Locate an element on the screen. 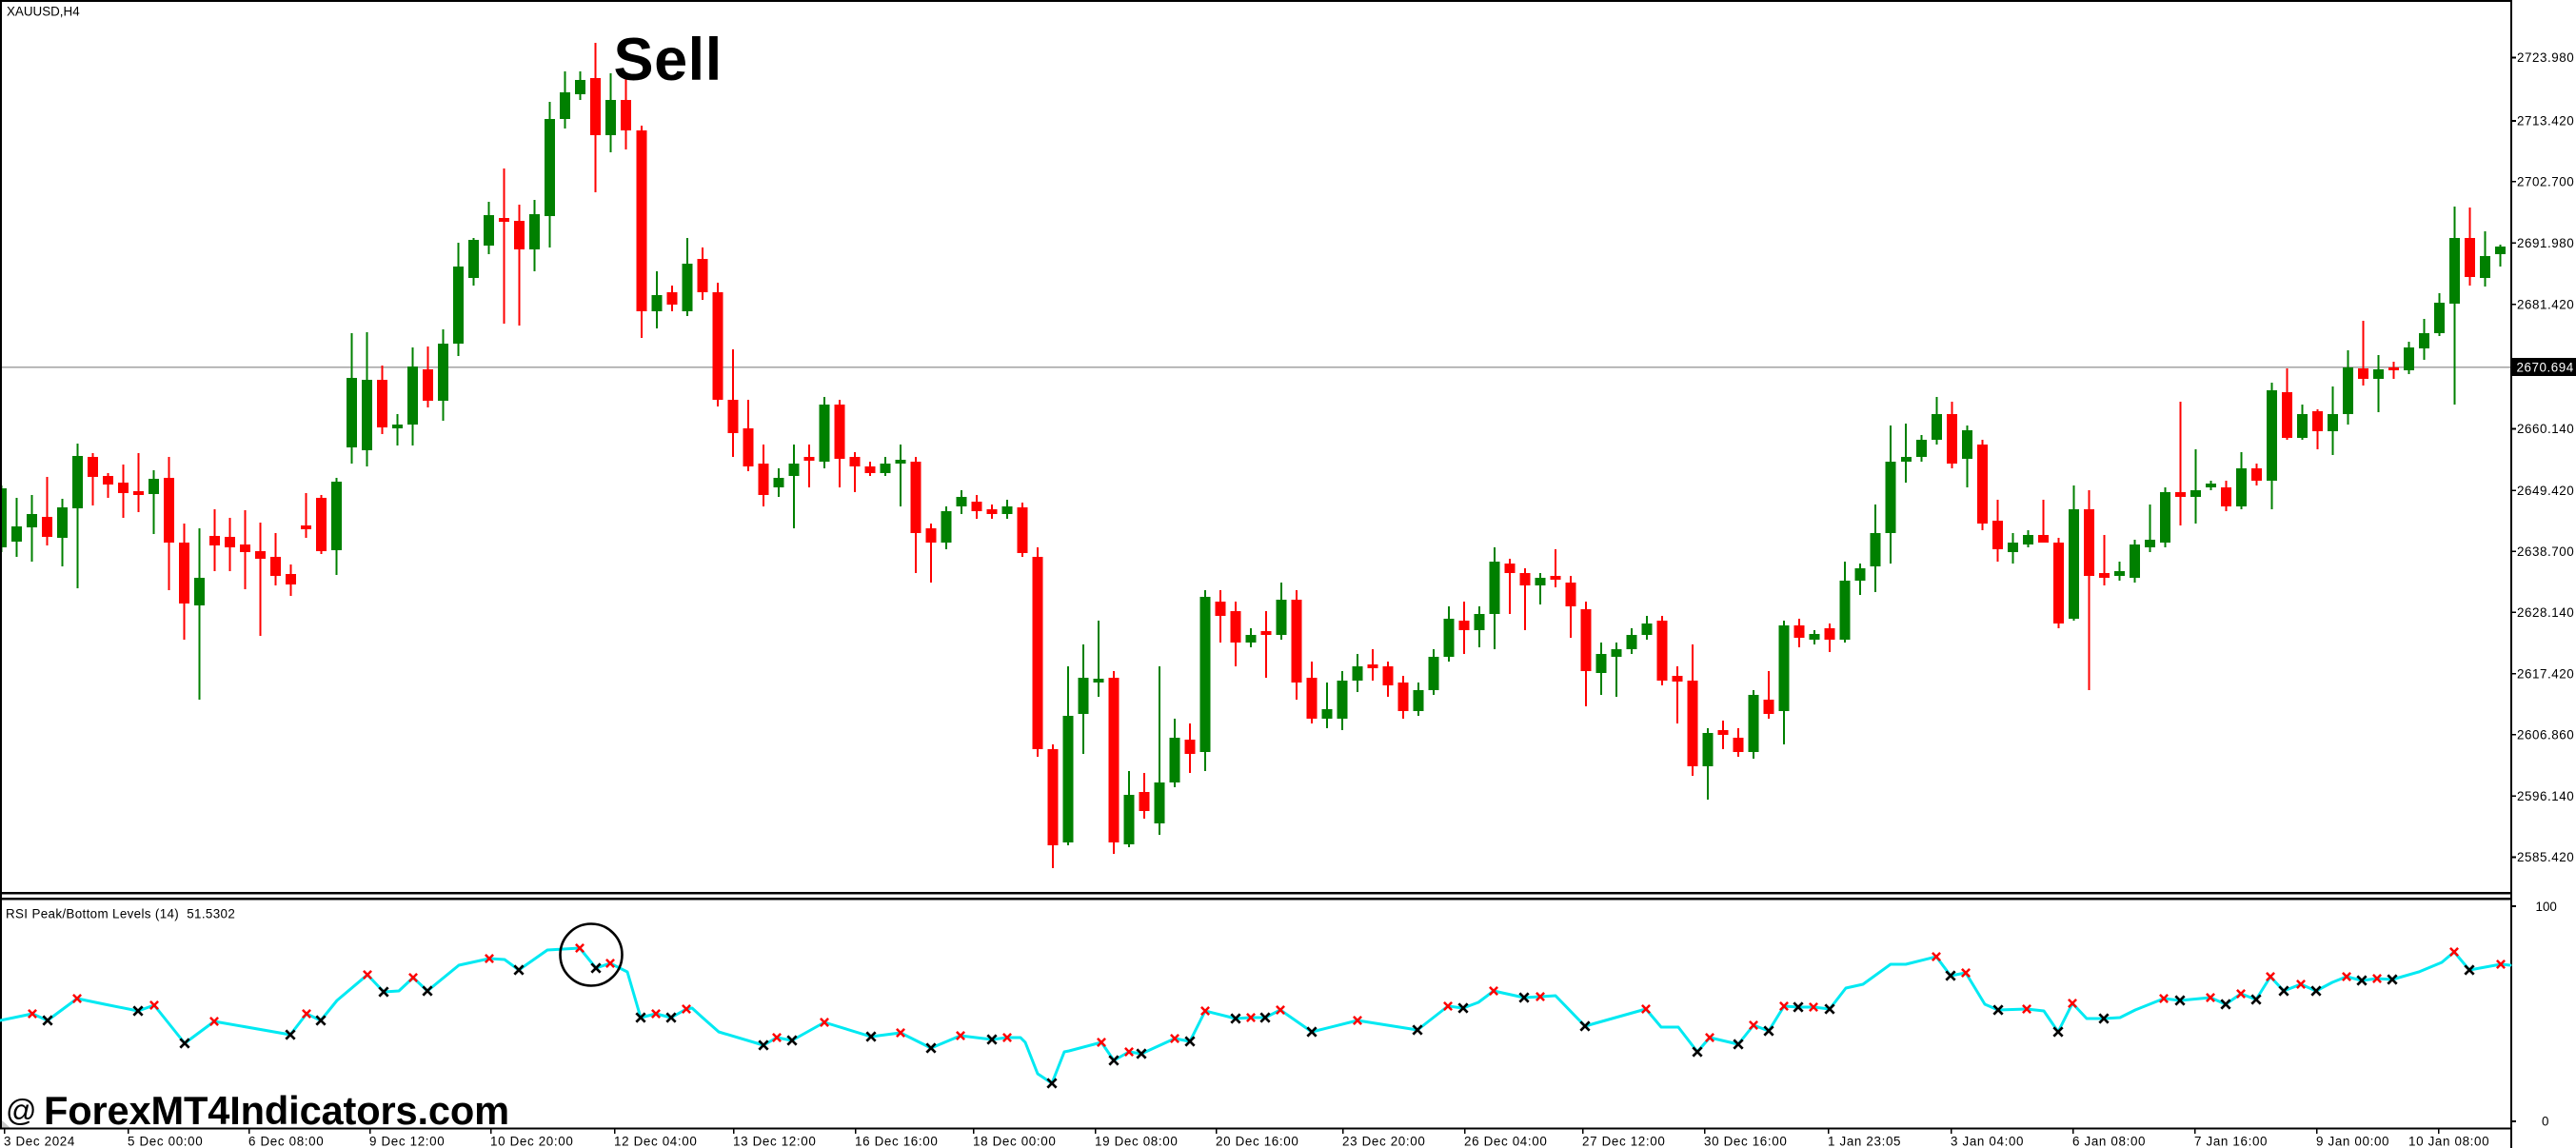 The image size is (2576, 1148). svg-text: 2691.980 is located at coordinates (2545, 243).